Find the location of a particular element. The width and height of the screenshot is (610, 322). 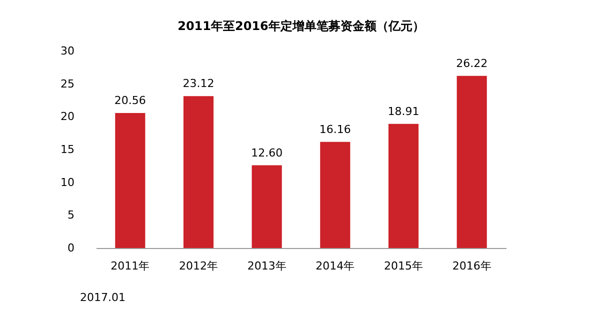

data-label: 18.91 is located at coordinates (404, 111).